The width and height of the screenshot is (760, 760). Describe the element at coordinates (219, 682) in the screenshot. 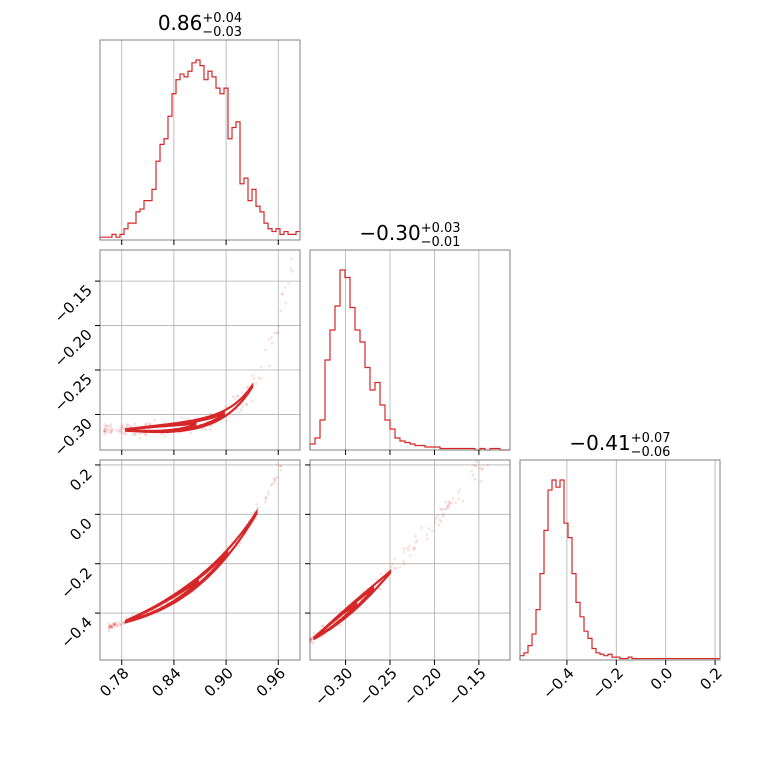

I see `x-tick-label: 0.90` at that location.